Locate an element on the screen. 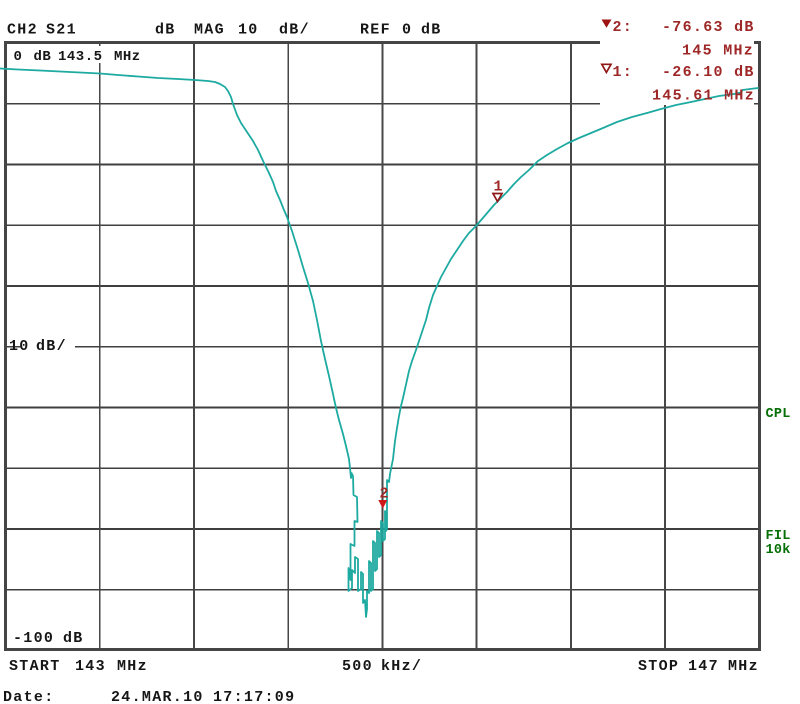 The height and width of the screenshot is (704, 800). svg-text: CH2 is located at coordinates (22, 30).